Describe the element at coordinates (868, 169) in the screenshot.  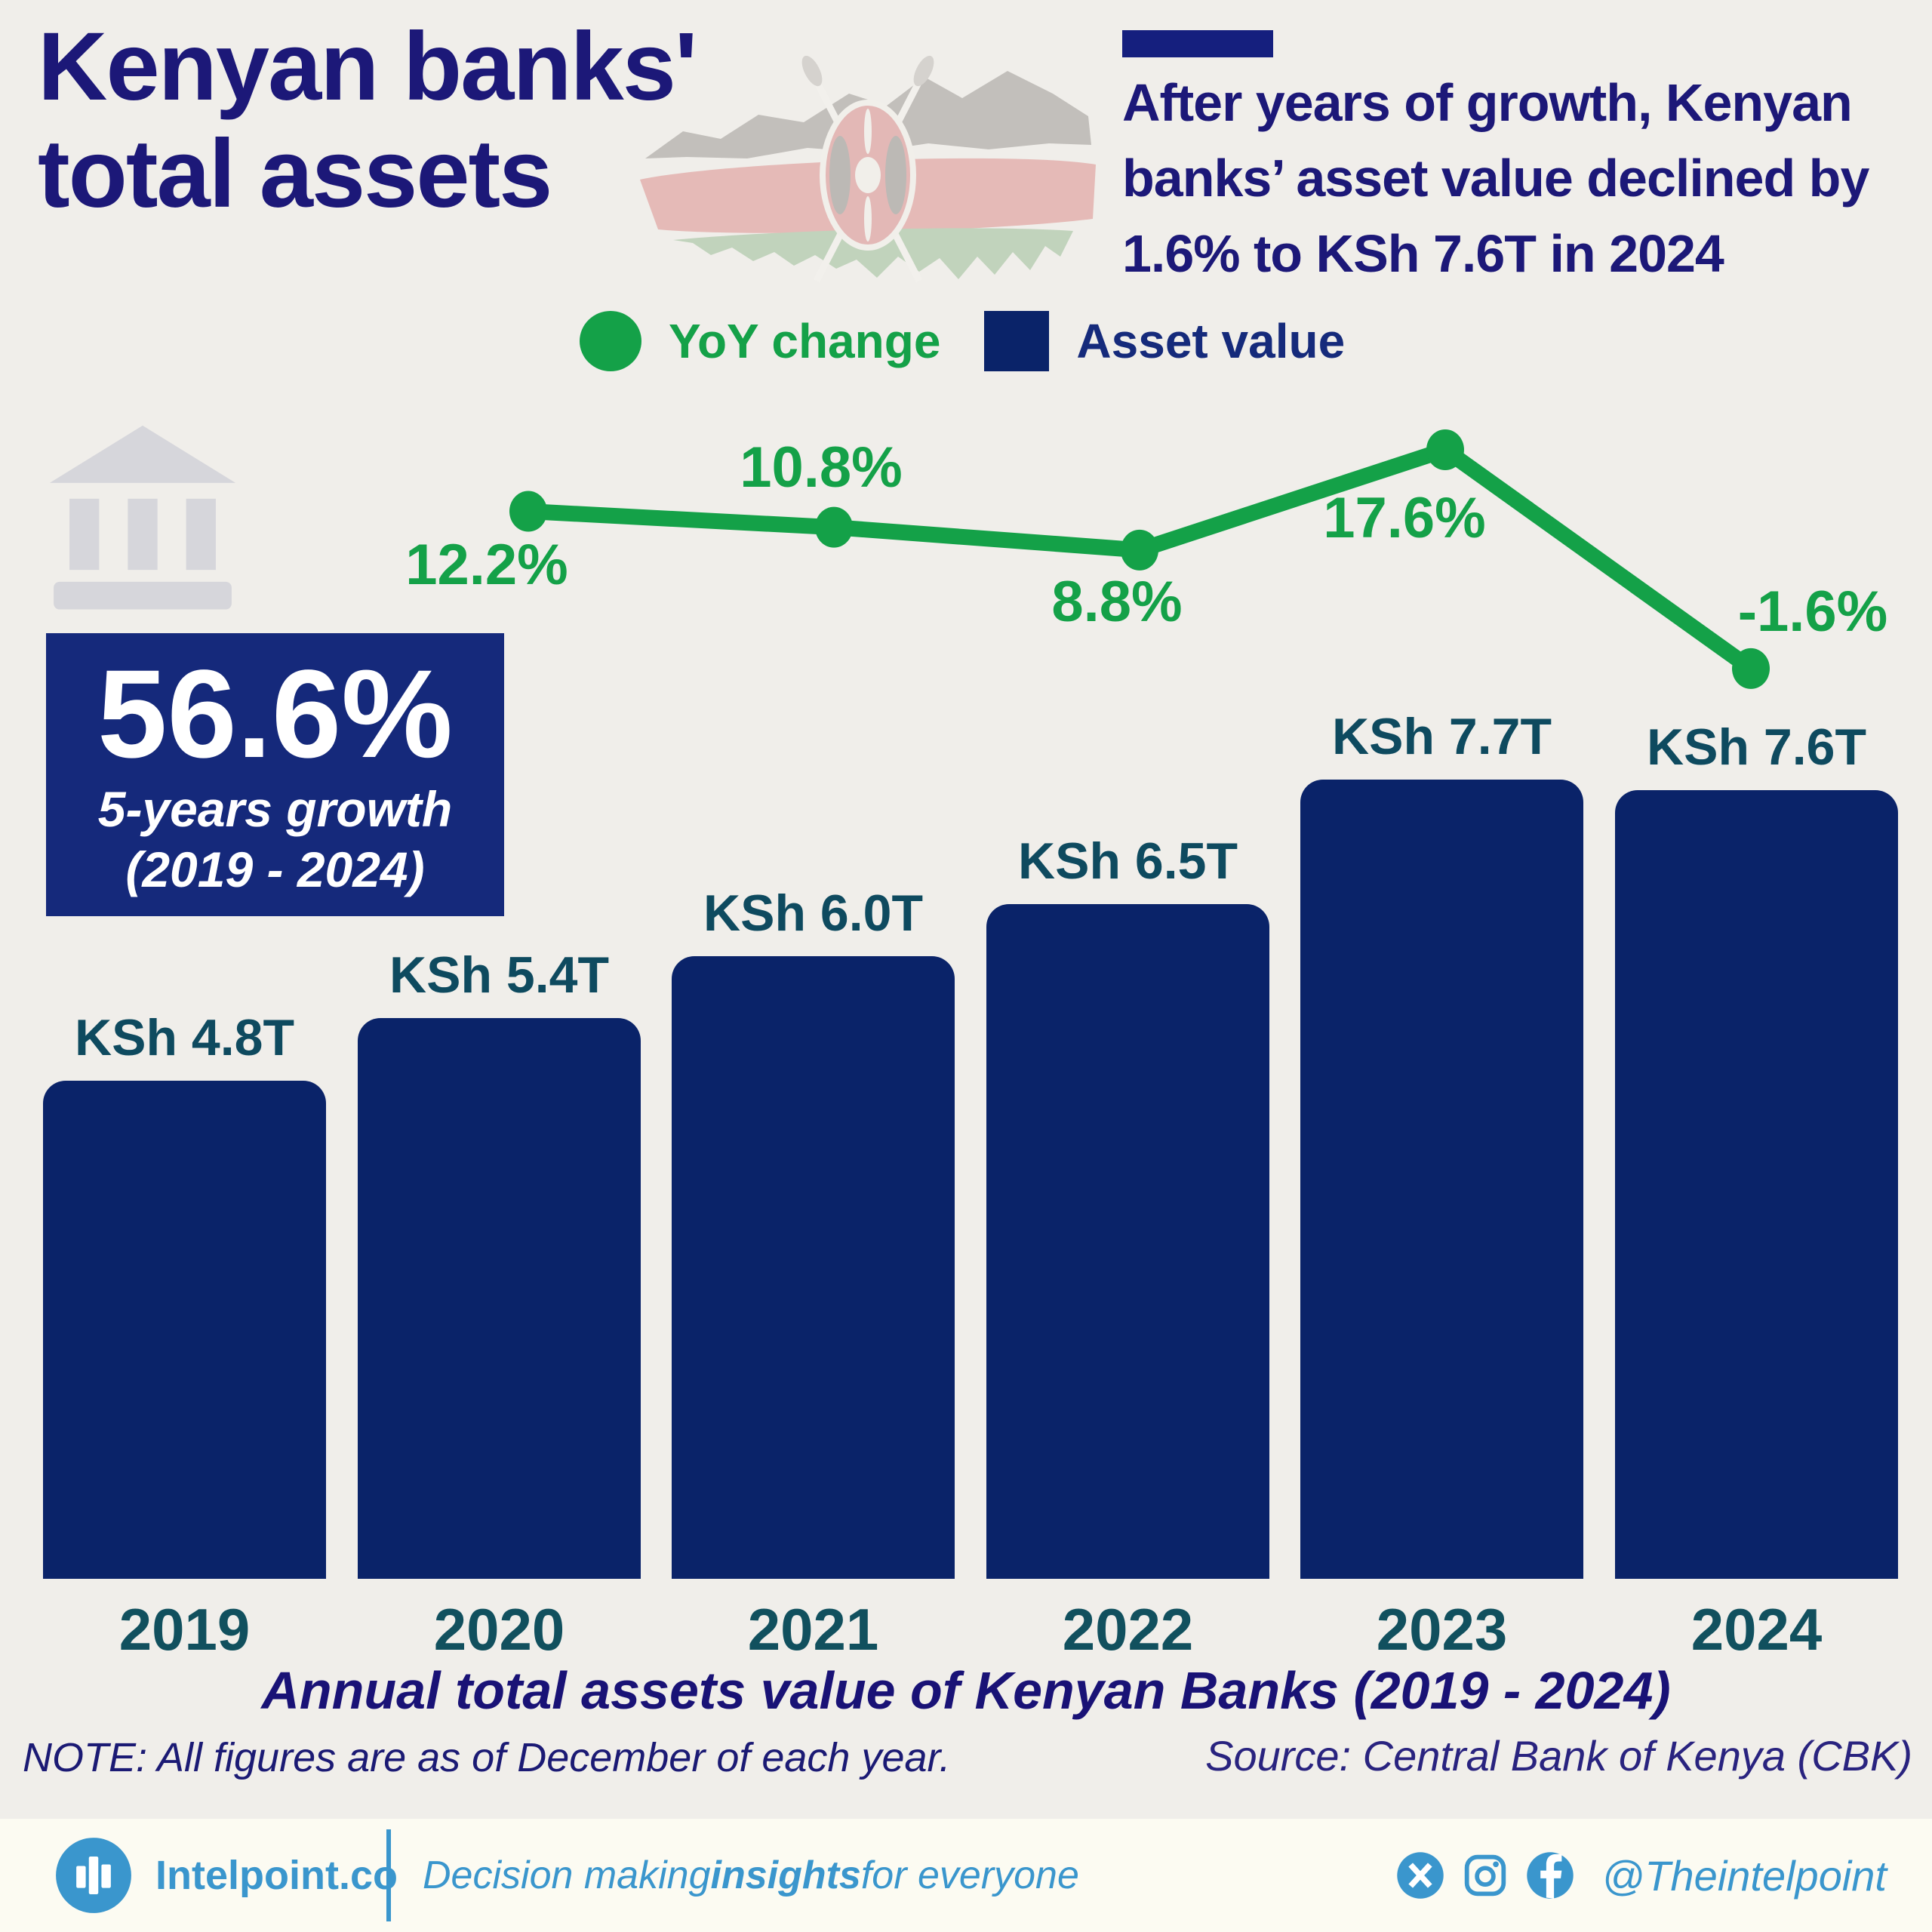
I see `kenya-flag-image` at that location.